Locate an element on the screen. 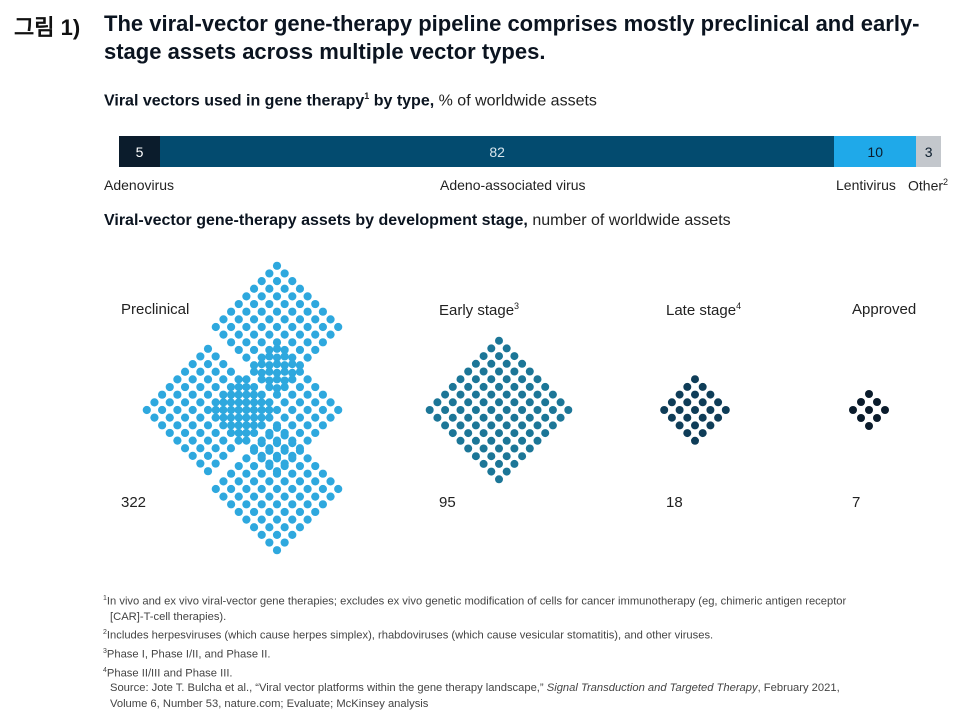 The height and width of the screenshot is (712, 960). bar-value-label: 10 is located at coordinates (875, 151).